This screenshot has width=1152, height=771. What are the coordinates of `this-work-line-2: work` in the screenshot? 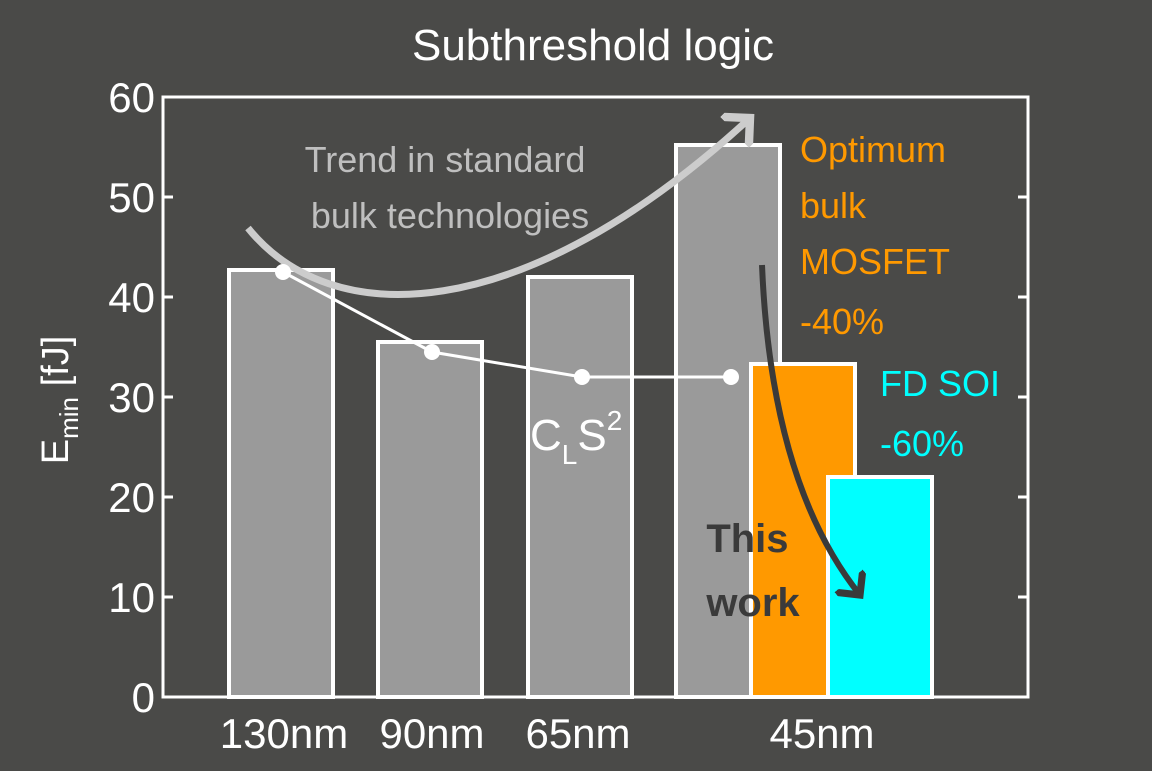 It's located at (752, 603).